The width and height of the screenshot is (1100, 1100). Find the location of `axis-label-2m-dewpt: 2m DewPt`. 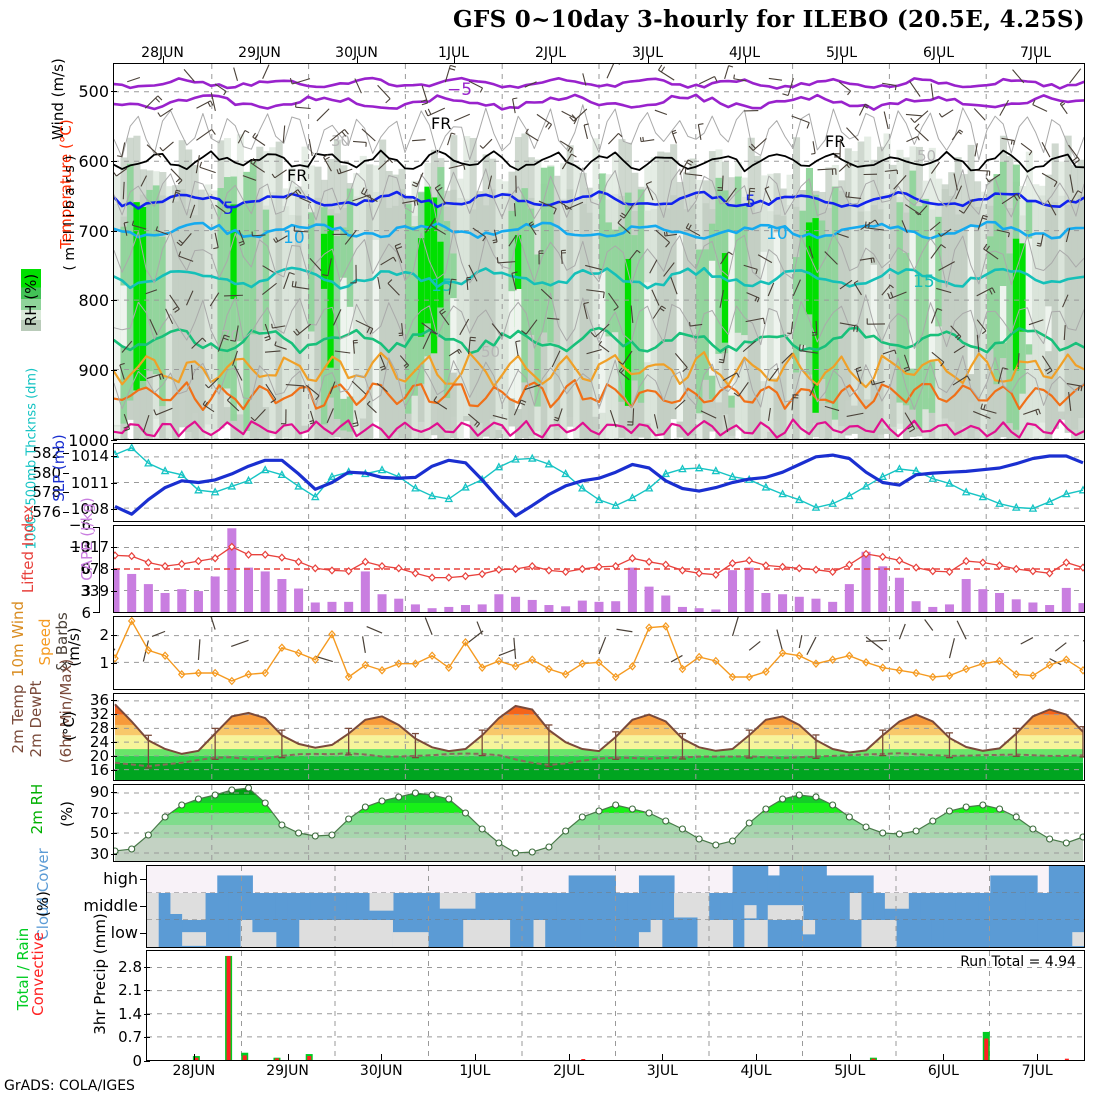

axis-label-2m-dewpt: 2m DewPt is located at coordinates (36, 719).